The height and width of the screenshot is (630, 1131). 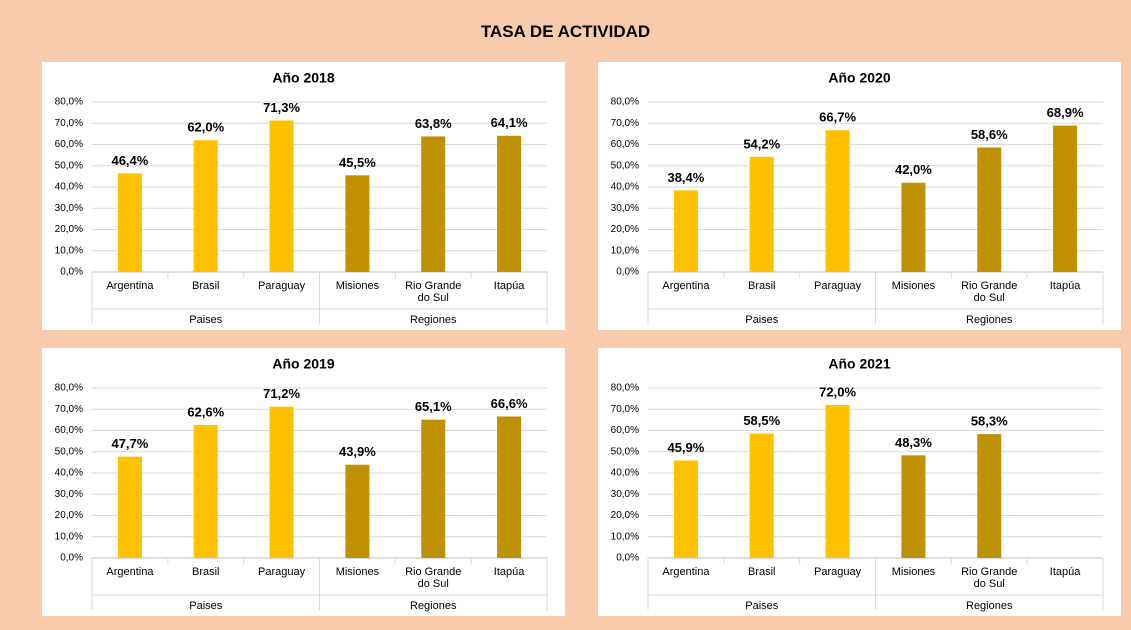 What do you see at coordinates (205, 127) in the screenshot?
I see `data-label: 62,0%` at bounding box center [205, 127].